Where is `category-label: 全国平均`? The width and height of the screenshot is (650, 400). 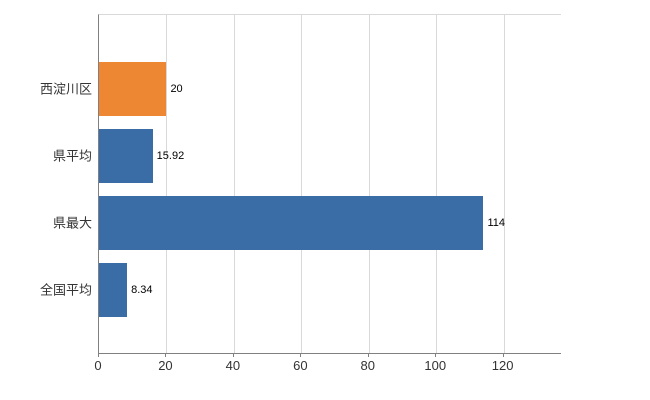 category-label: 全国平均 is located at coordinates (65, 289).